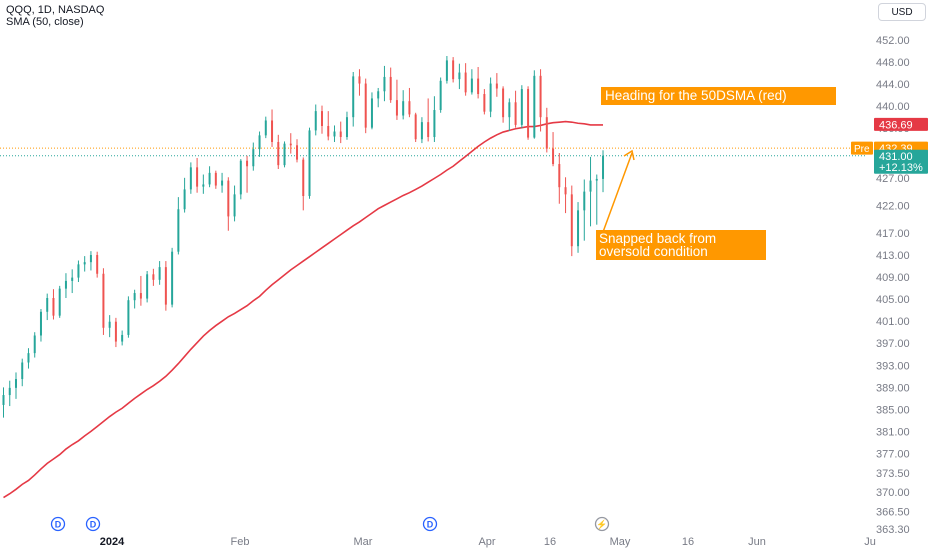  Describe the element at coordinates (363, 542) in the screenshot. I see `x-tick-label: Mar` at that location.